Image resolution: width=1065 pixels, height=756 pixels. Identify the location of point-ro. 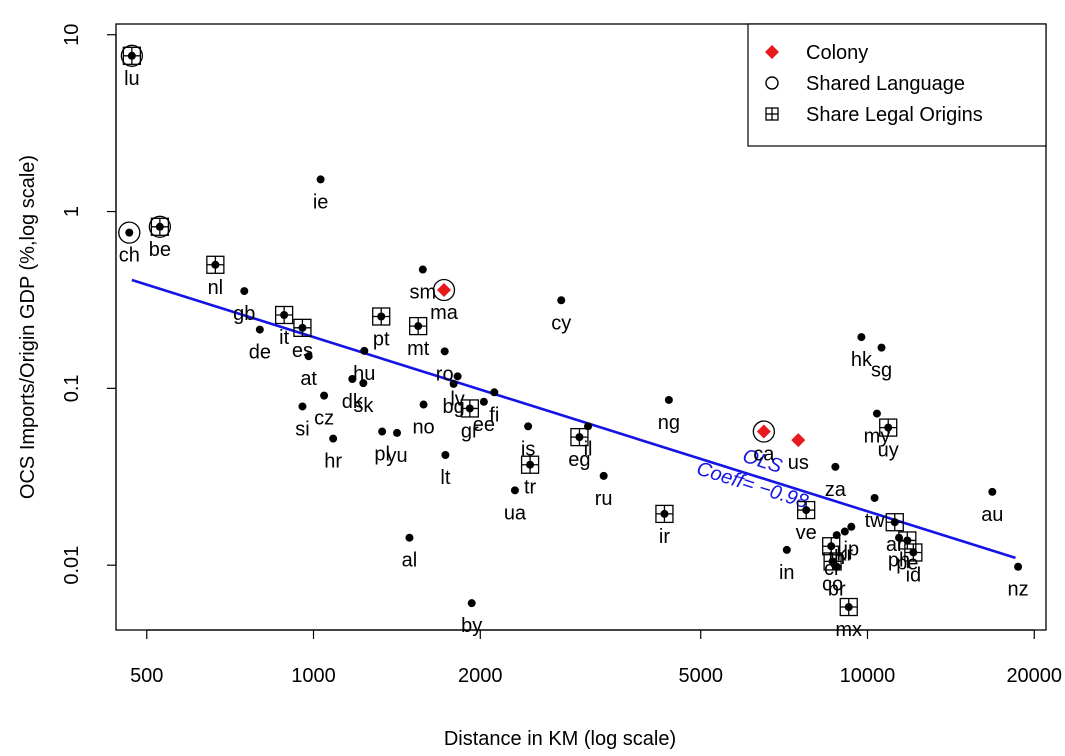
(444, 351).